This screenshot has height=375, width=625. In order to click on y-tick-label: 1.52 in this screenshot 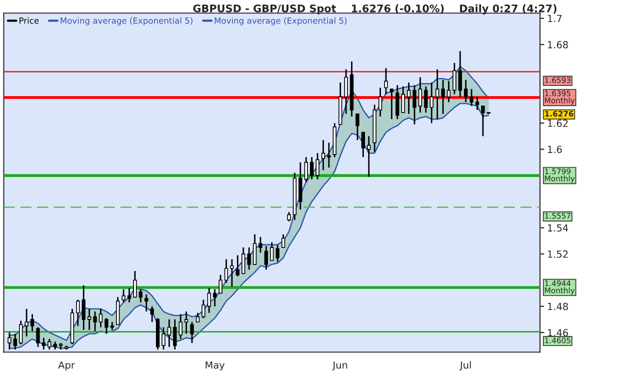, I will do `click(558, 254)`.